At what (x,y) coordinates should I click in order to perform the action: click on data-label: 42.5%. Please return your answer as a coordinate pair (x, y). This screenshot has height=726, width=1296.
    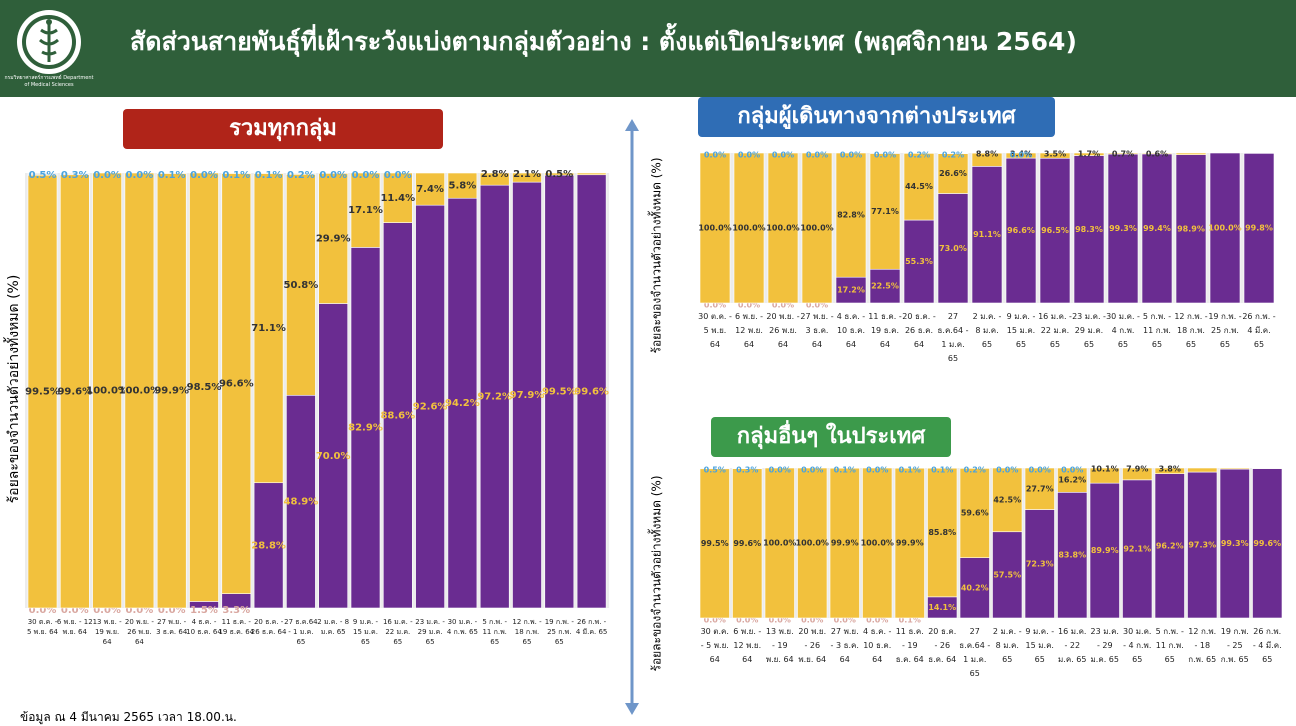
    Looking at the image, I should click on (1007, 499).